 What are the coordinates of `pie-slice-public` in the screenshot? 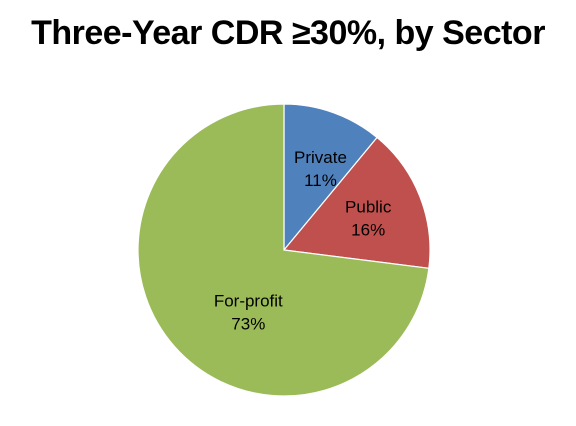 It's located at (356, 202).